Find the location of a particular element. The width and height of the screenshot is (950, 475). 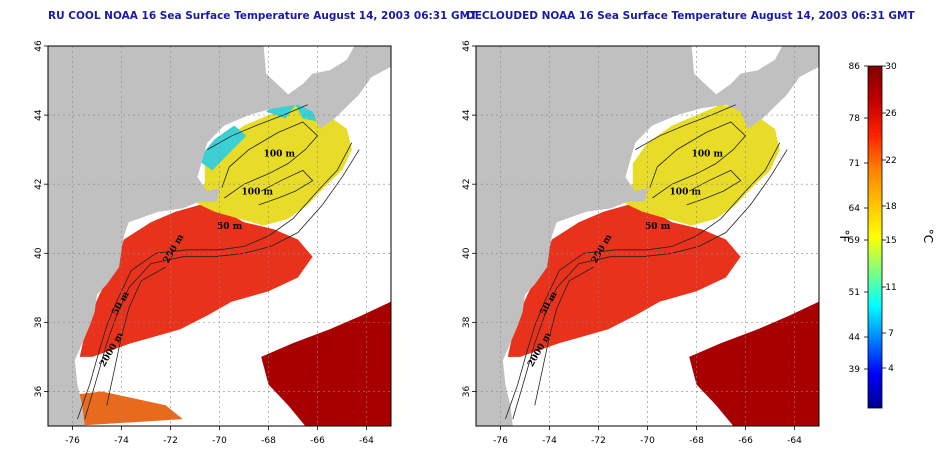

fahrenheit-tick-label: 86 is located at coordinates (855, 67).